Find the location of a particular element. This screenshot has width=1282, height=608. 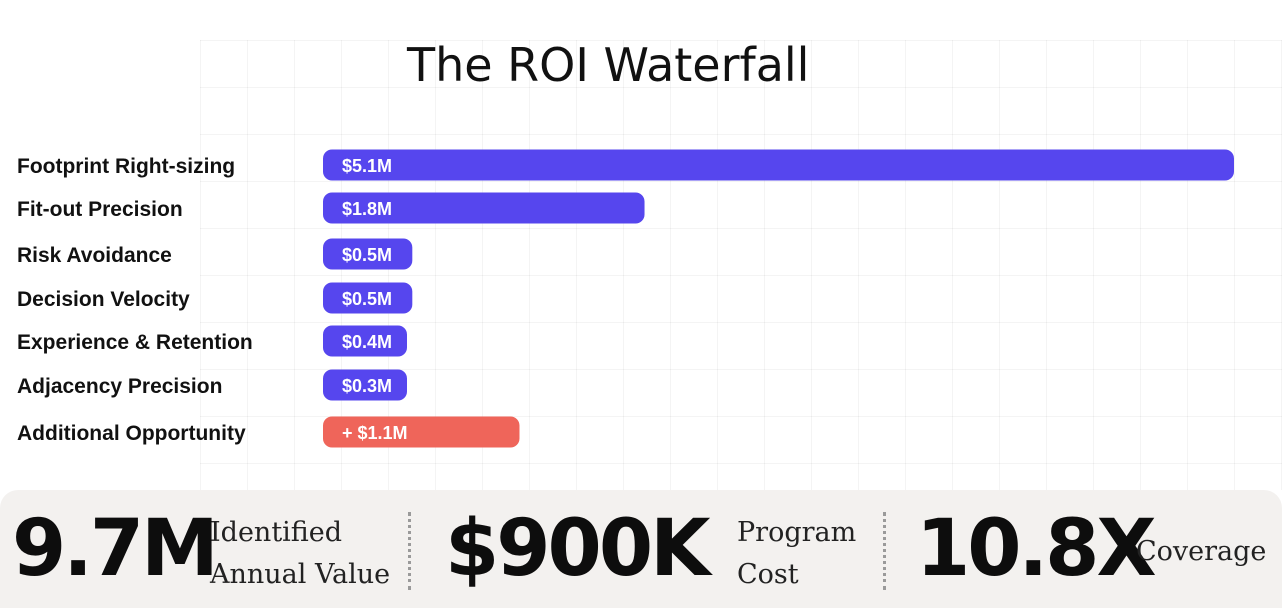

coverage-label: Coverage is located at coordinates (1201, 551).